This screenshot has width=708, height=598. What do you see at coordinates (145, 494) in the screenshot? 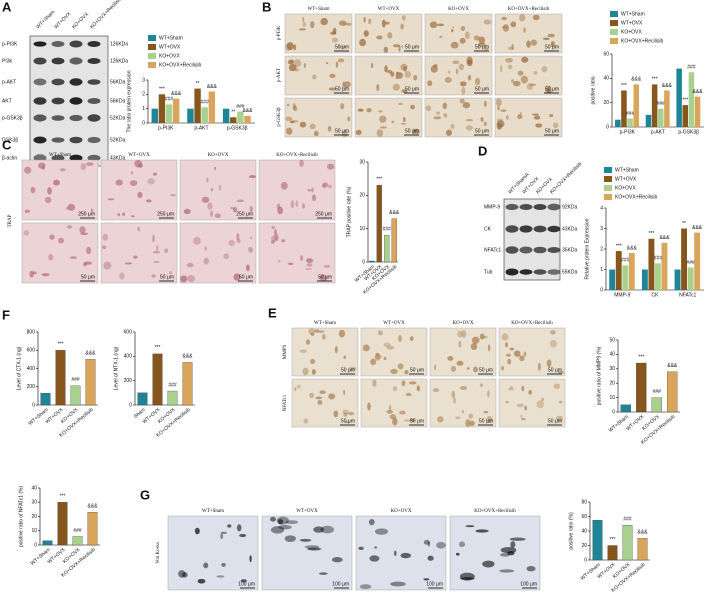
I see `panel-letter: G` at bounding box center [145, 494].